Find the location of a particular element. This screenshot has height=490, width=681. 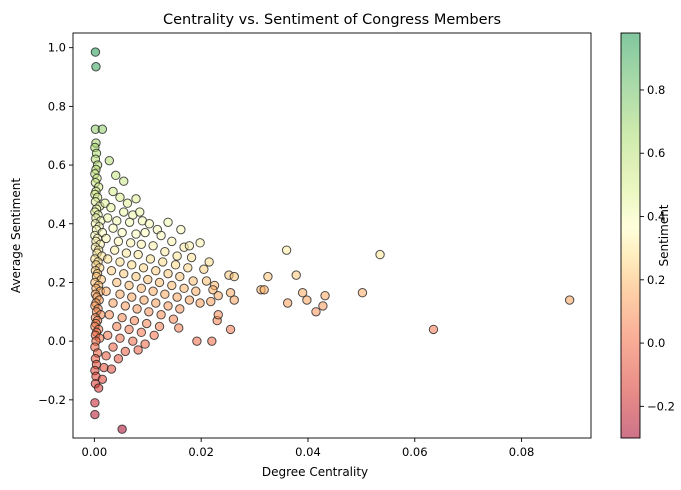

x-axis-ticks: 0.00 0.02 0.04 0.06 0.08 is located at coordinates (308, 448).